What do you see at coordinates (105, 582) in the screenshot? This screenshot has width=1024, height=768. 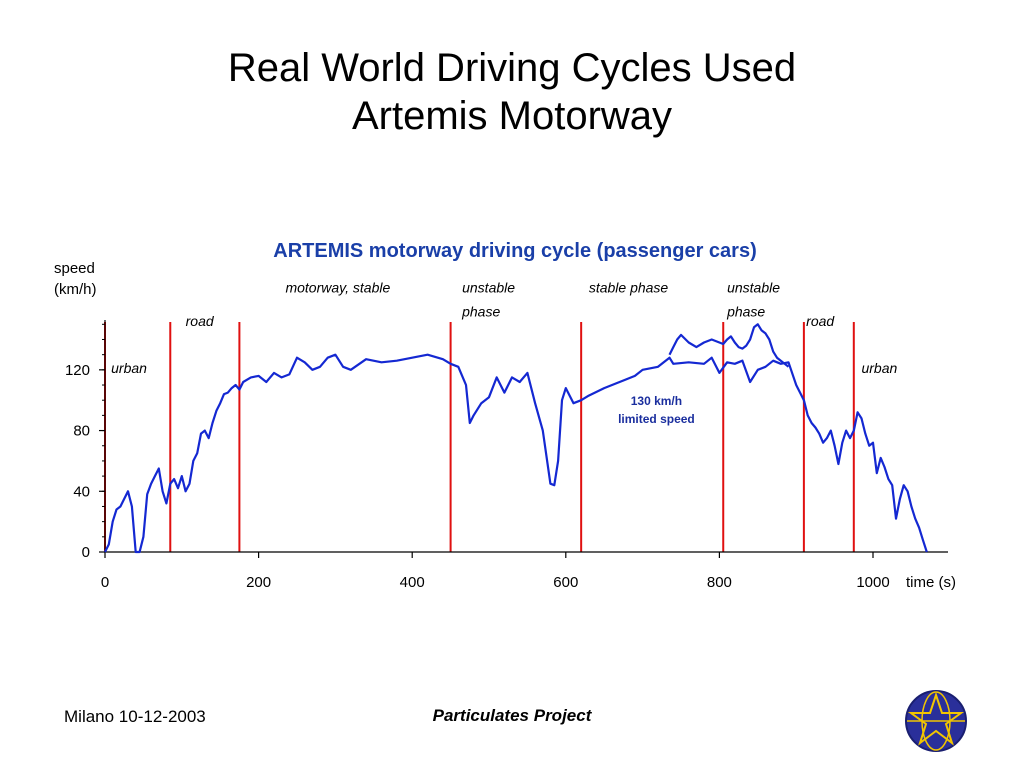 I see `x-tick-label-0: 0` at bounding box center [105, 582].